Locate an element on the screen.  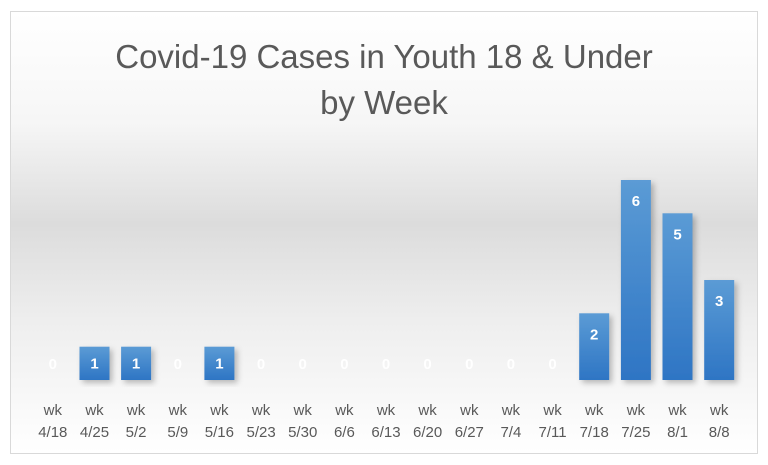
chart-title-line-1: Covid-19 Cases in Youth 18 & Under is located at coordinates (384, 56).